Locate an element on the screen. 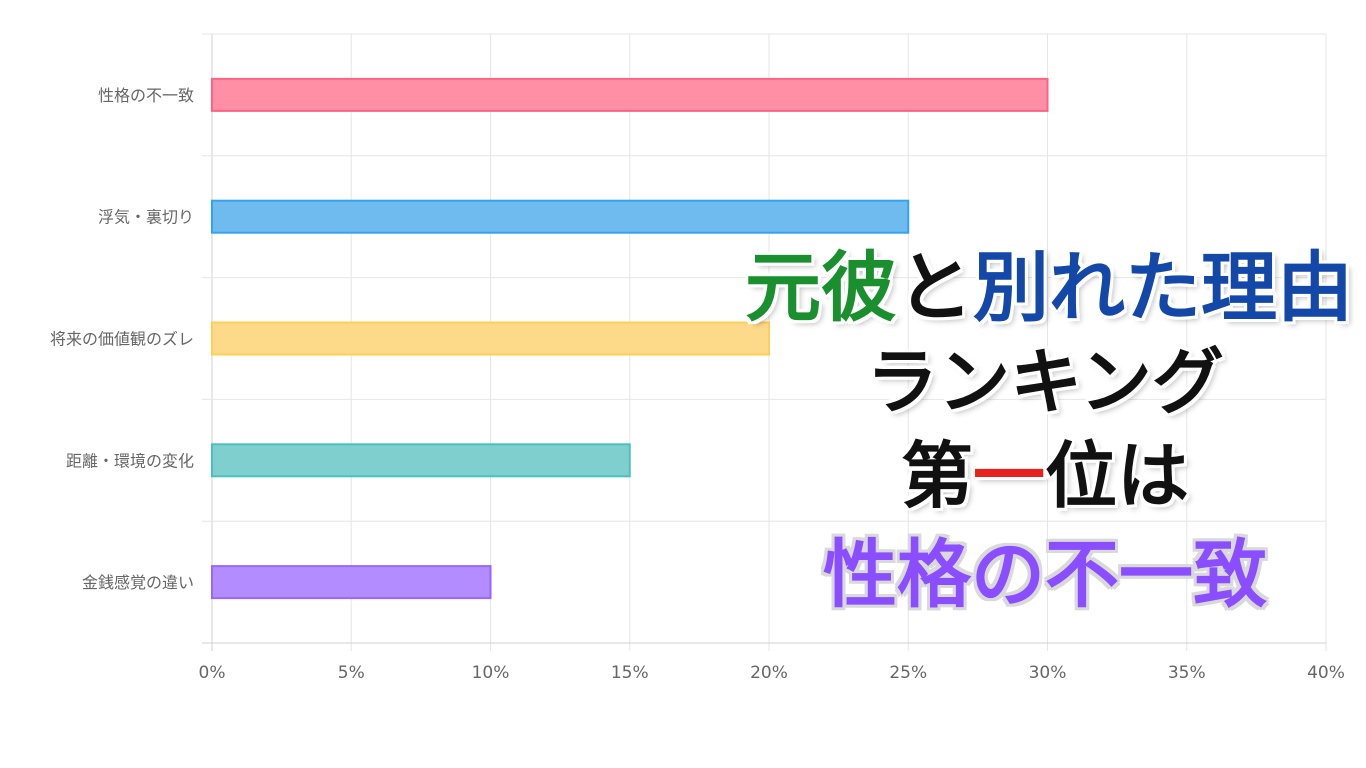 Image resolution: width=1366 pixels, height=768 pixels. x-tick-label: 35% is located at coordinates (1187, 673).